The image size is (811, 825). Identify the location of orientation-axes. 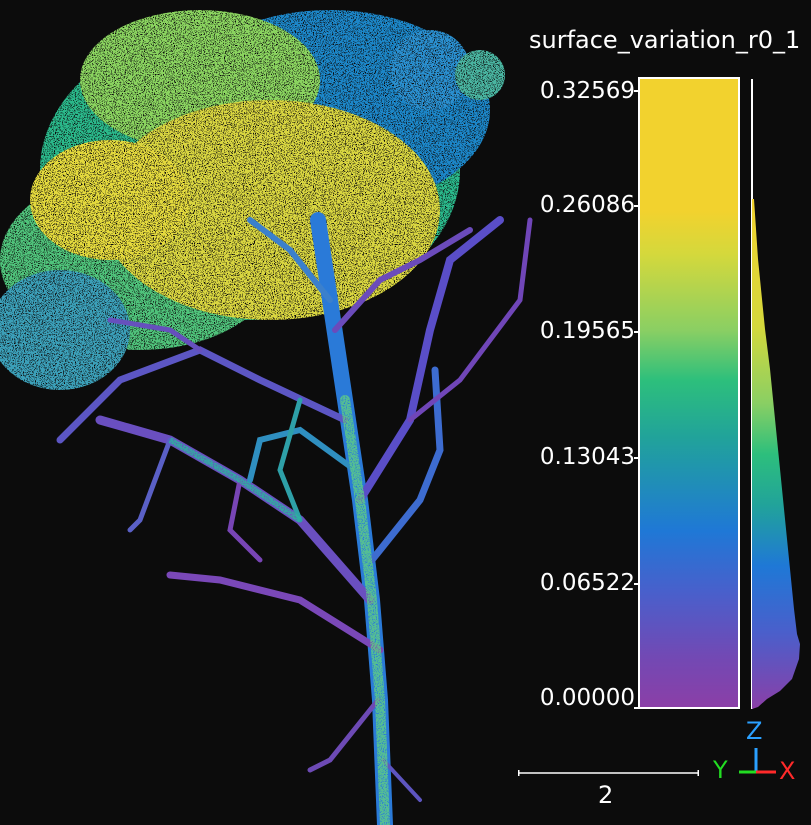
(757, 761).